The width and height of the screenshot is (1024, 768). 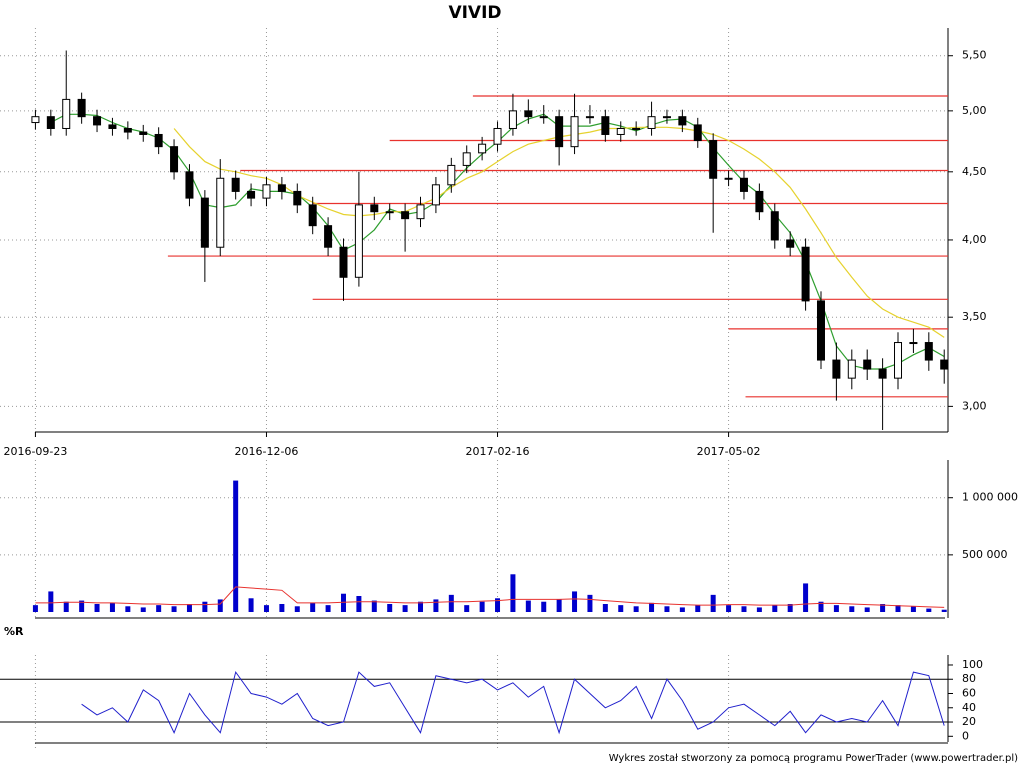 I want to click on y-tick-label: 1 000 000, so click(x=990, y=497).